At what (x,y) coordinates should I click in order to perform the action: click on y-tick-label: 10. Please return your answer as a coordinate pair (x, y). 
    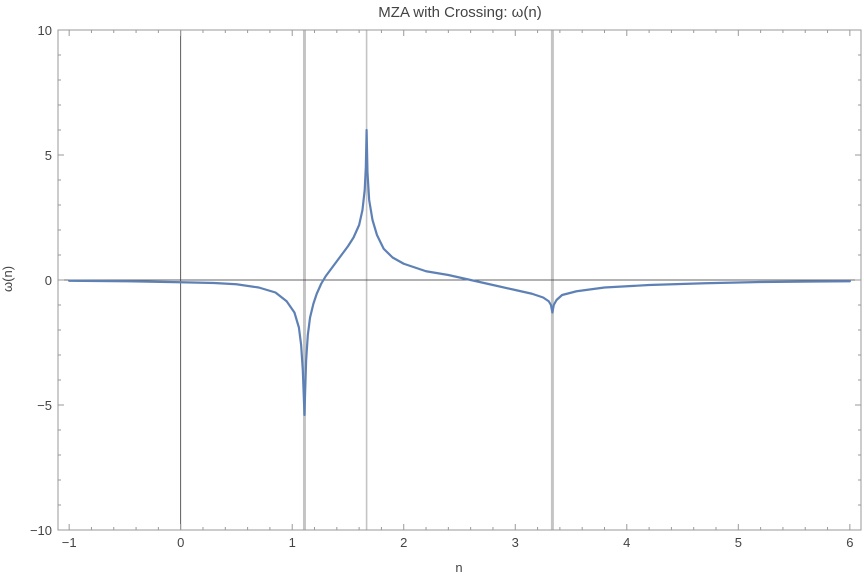
    Looking at the image, I should click on (45, 30).